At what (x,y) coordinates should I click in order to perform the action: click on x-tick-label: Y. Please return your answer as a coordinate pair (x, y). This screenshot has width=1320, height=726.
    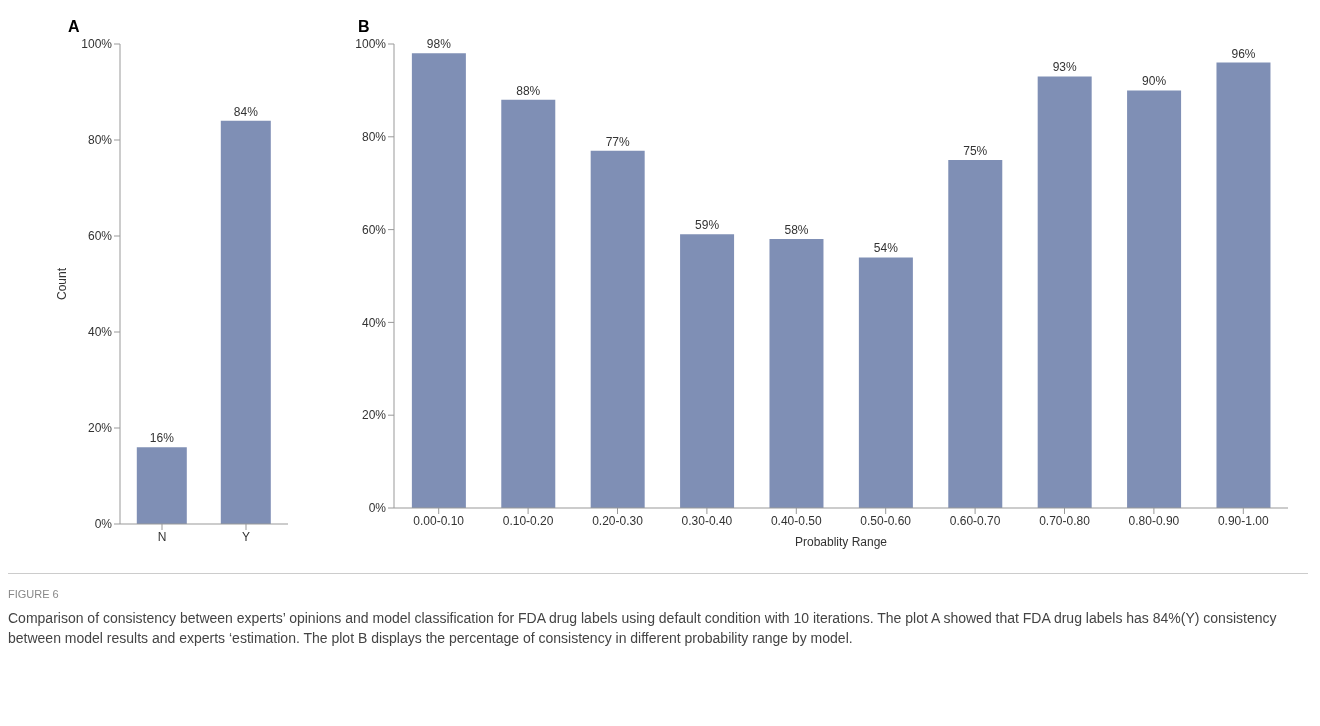
    Looking at the image, I should click on (246, 536).